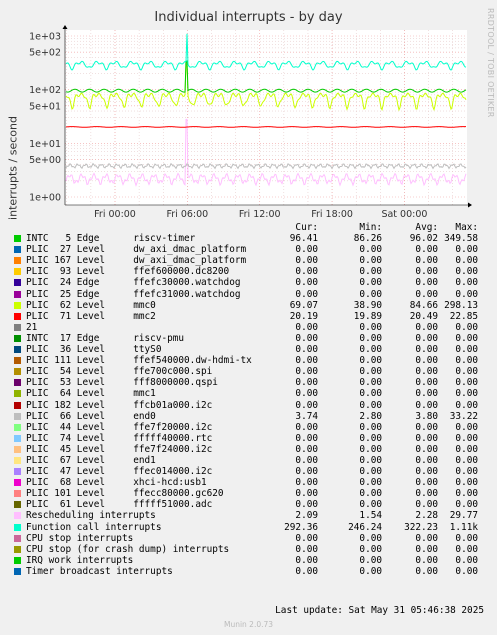 The height and width of the screenshot is (635, 497). What do you see at coordinates (91, 460) in the screenshot?
I see `legend-label: PLIC 67 Level end1` at bounding box center [91, 460].